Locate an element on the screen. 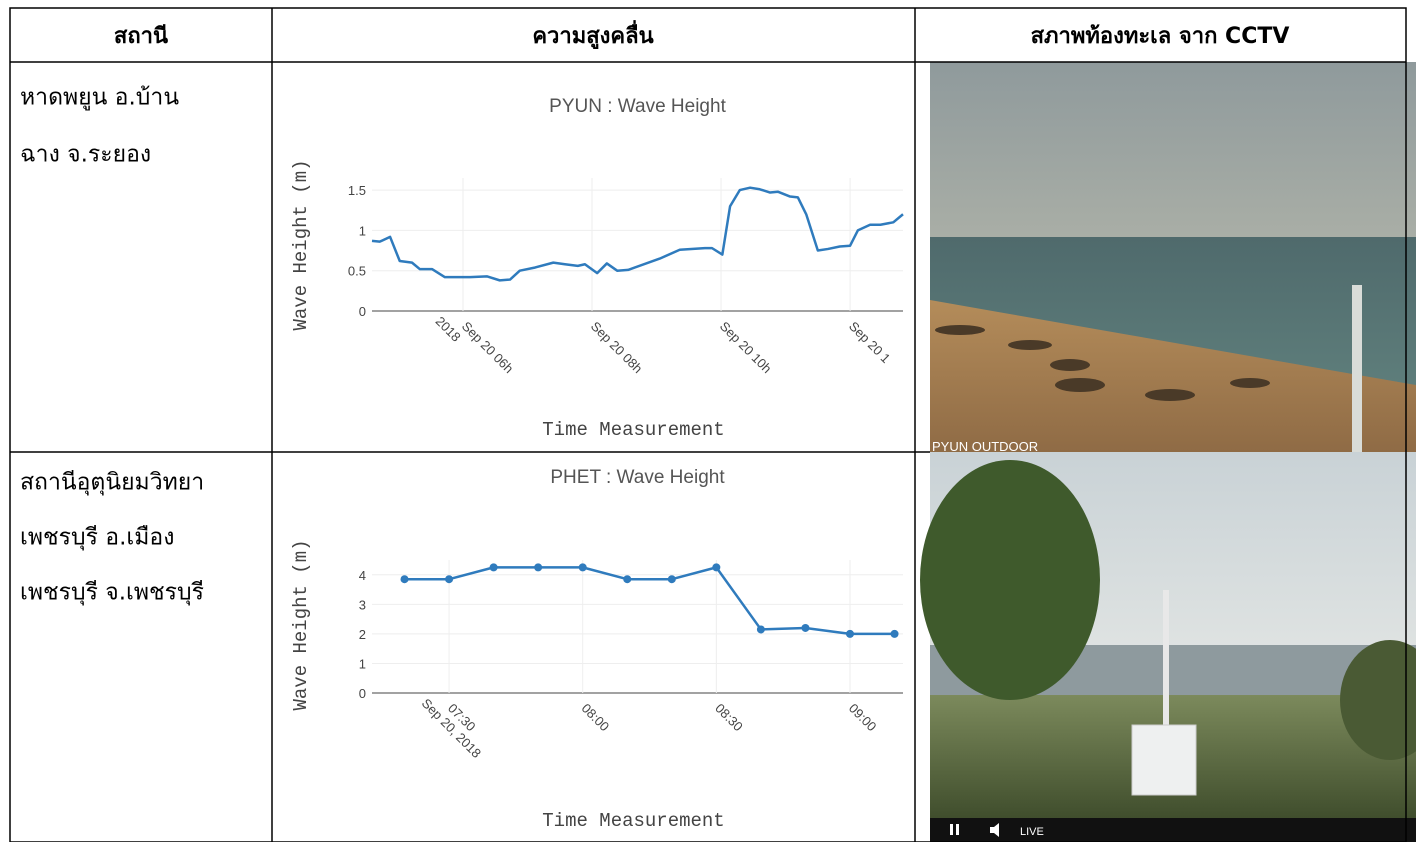 The width and height of the screenshot is (1416, 842). station-name: สถานีอุตุนิยมวิทยา is located at coordinates (112, 483).